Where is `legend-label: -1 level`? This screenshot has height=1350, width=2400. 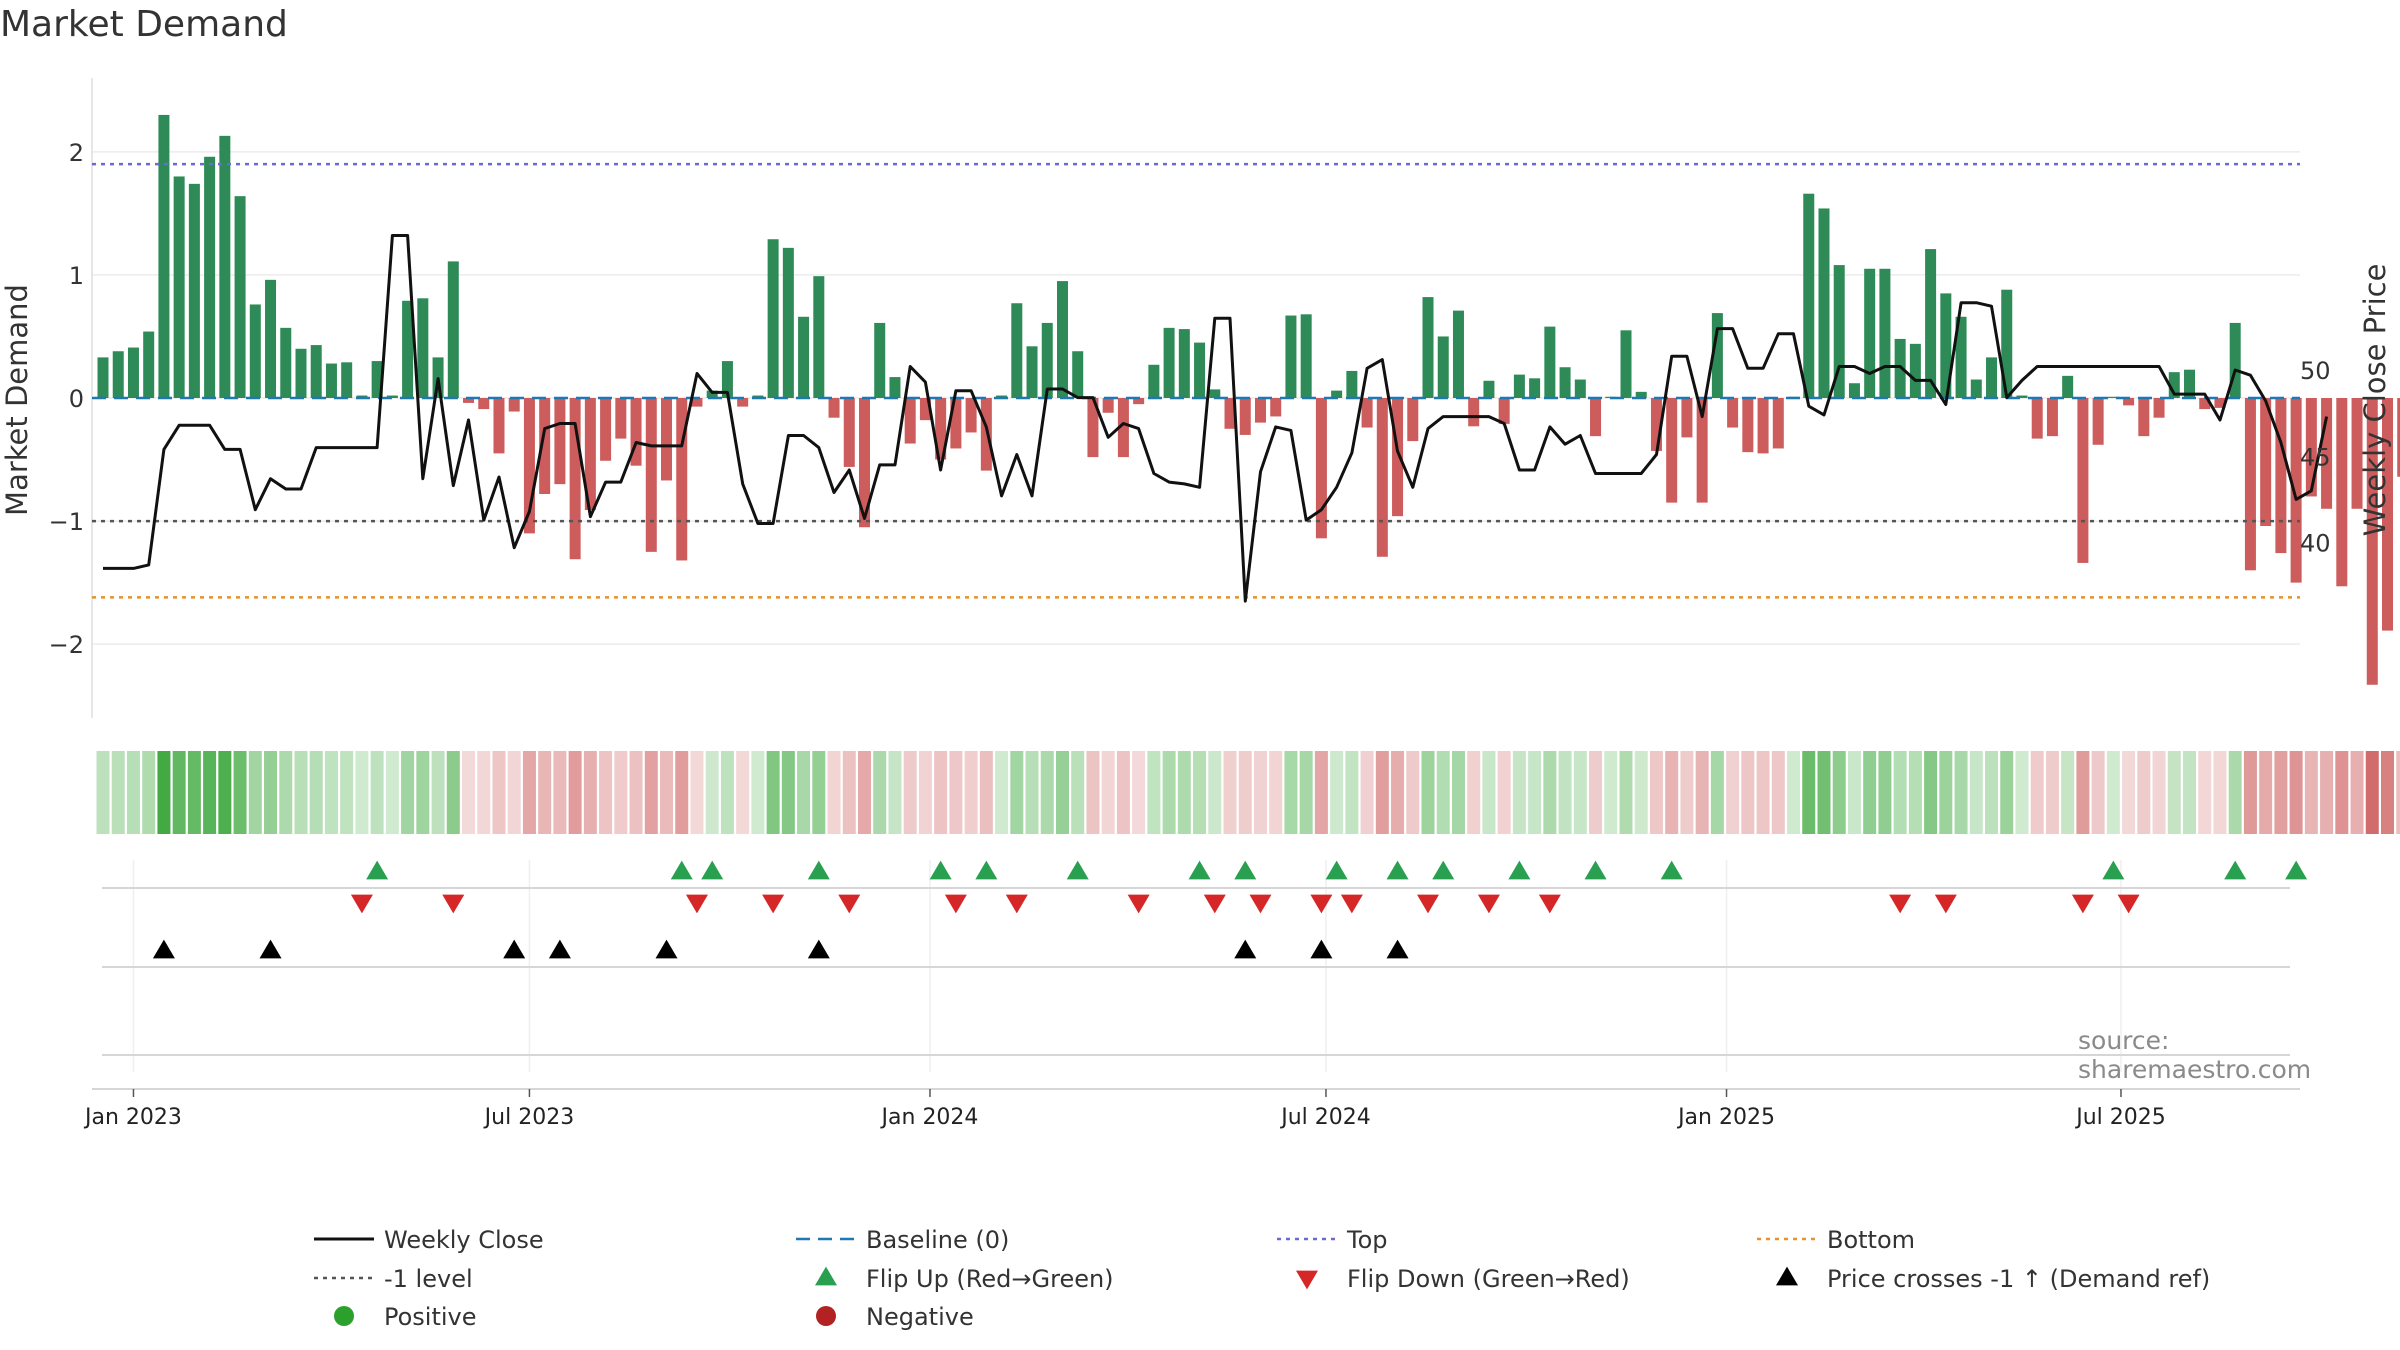
legend-label: -1 level is located at coordinates (428, 1279).